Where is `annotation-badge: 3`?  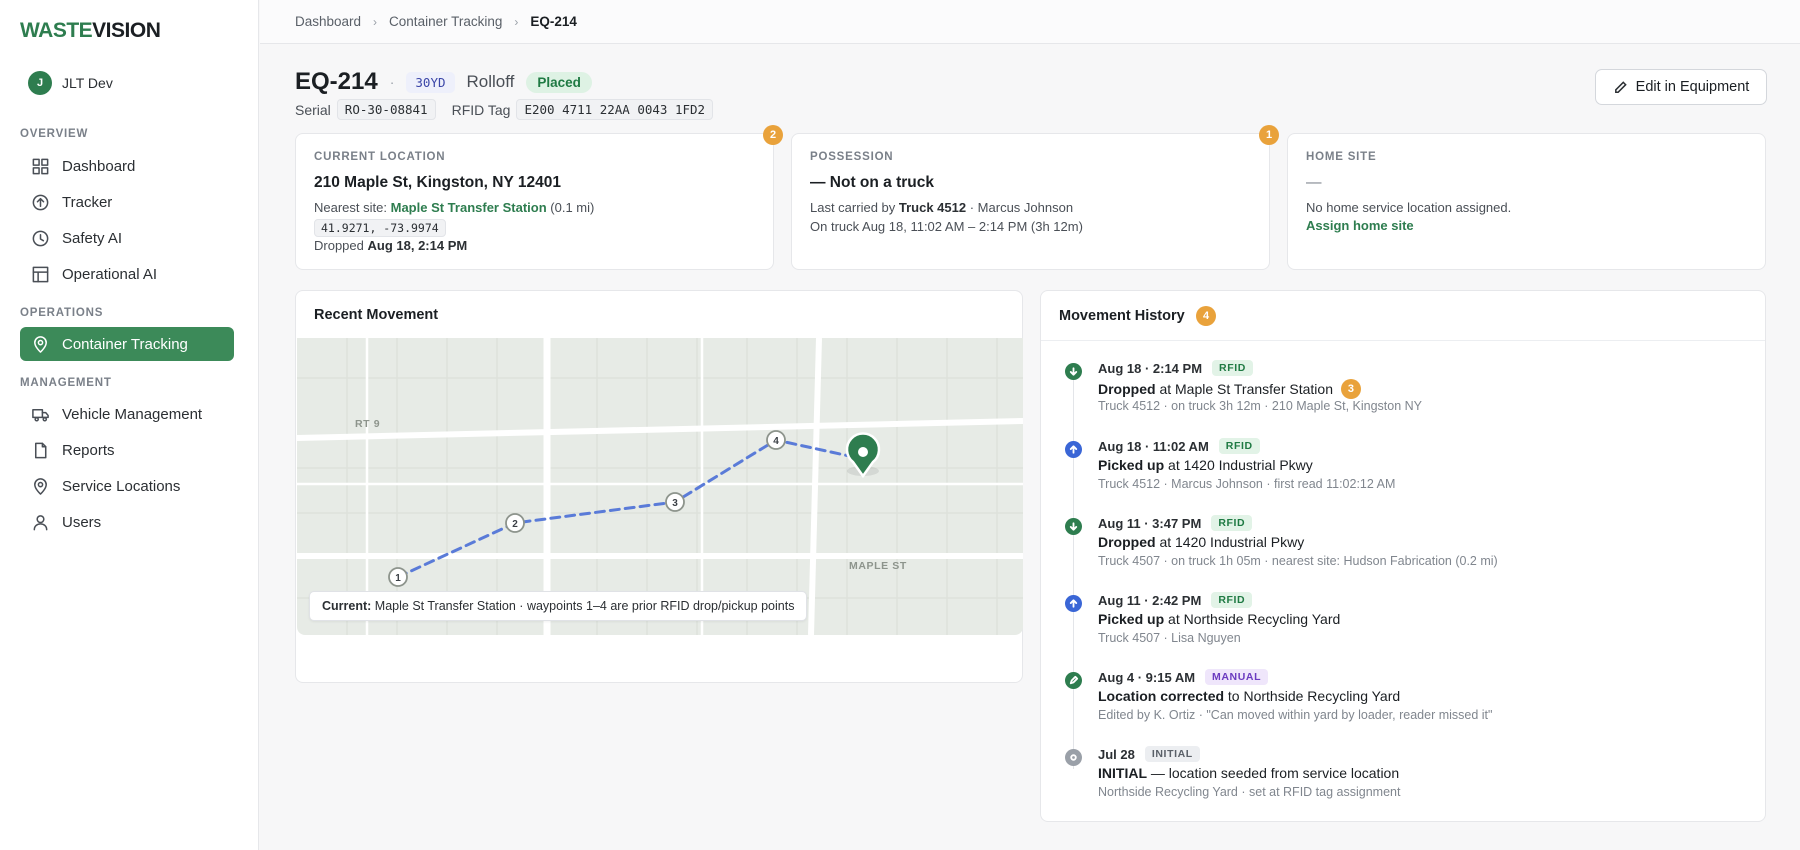 annotation-badge: 3 is located at coordinates (1350, 389).